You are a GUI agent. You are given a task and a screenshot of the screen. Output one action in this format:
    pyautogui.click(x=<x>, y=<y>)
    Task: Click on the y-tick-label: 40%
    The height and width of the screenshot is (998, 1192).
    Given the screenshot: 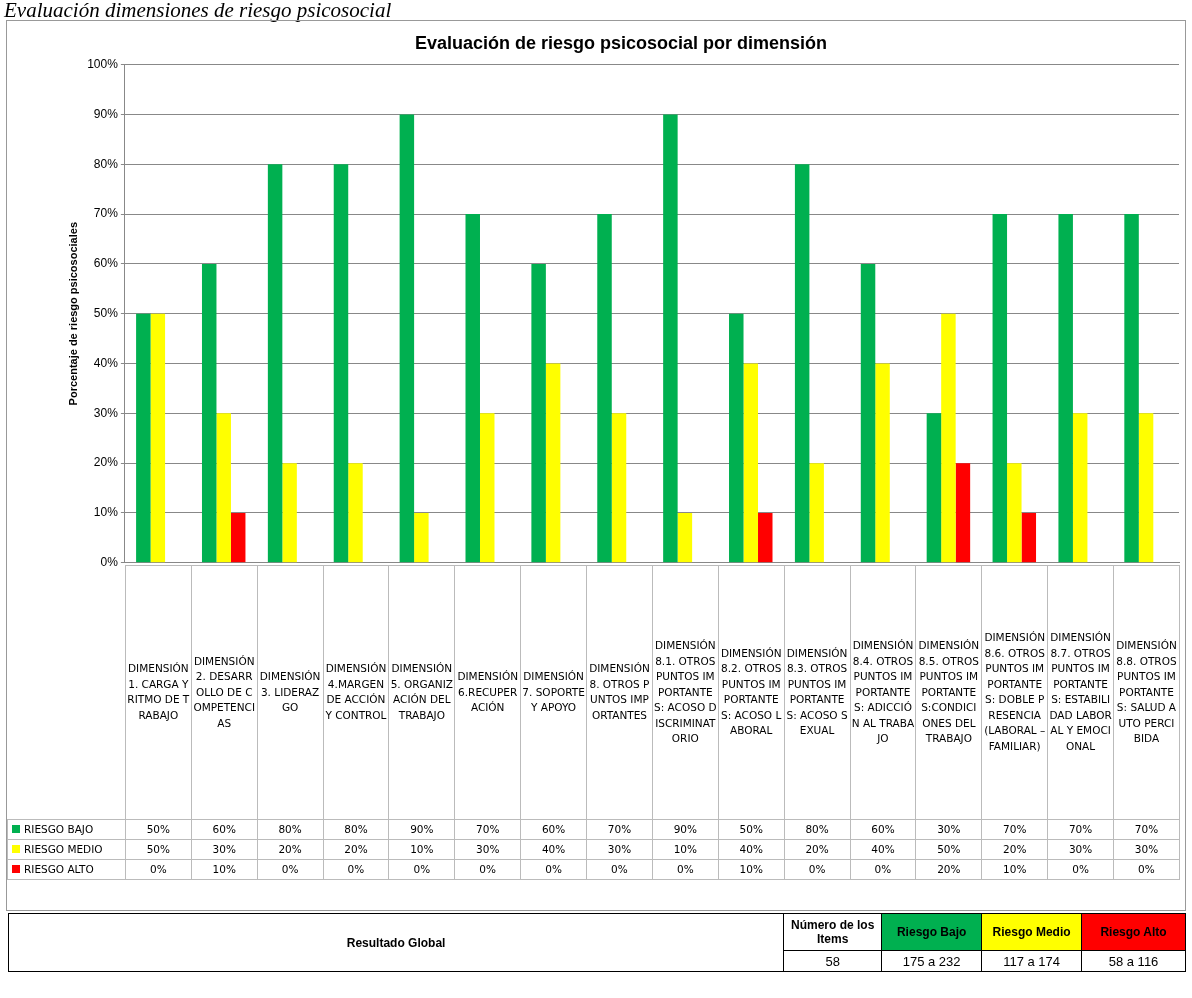 What is the action you would take?
    pyautogui.click(x=106, y=362)
    